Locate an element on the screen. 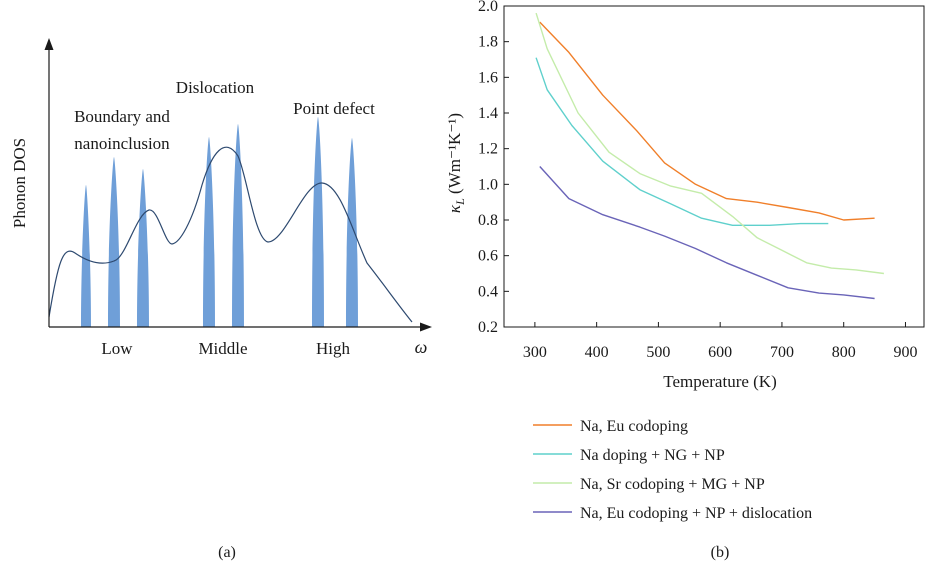 This screenshot has height=567, width=927. caption-b: (b) is located at coordinates (720, 552).